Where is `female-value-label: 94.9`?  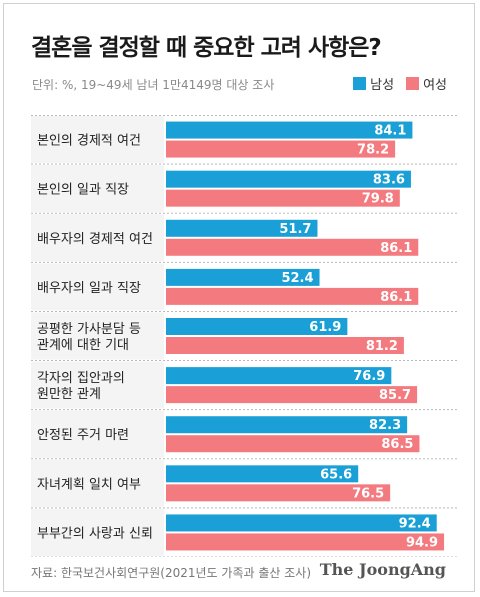
female-value-label: 94.9 is located at coordinates (422, 542).